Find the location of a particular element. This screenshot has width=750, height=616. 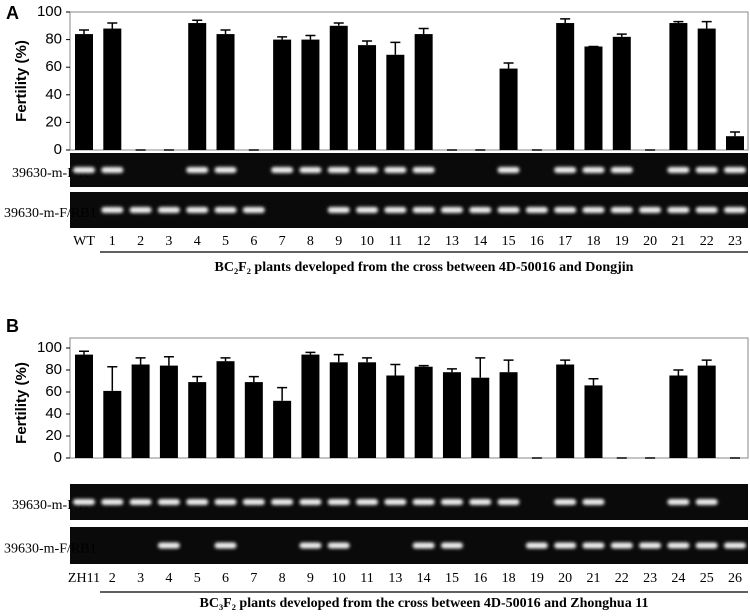

y-tick-label: 40 is located at coordinates (53, 413).